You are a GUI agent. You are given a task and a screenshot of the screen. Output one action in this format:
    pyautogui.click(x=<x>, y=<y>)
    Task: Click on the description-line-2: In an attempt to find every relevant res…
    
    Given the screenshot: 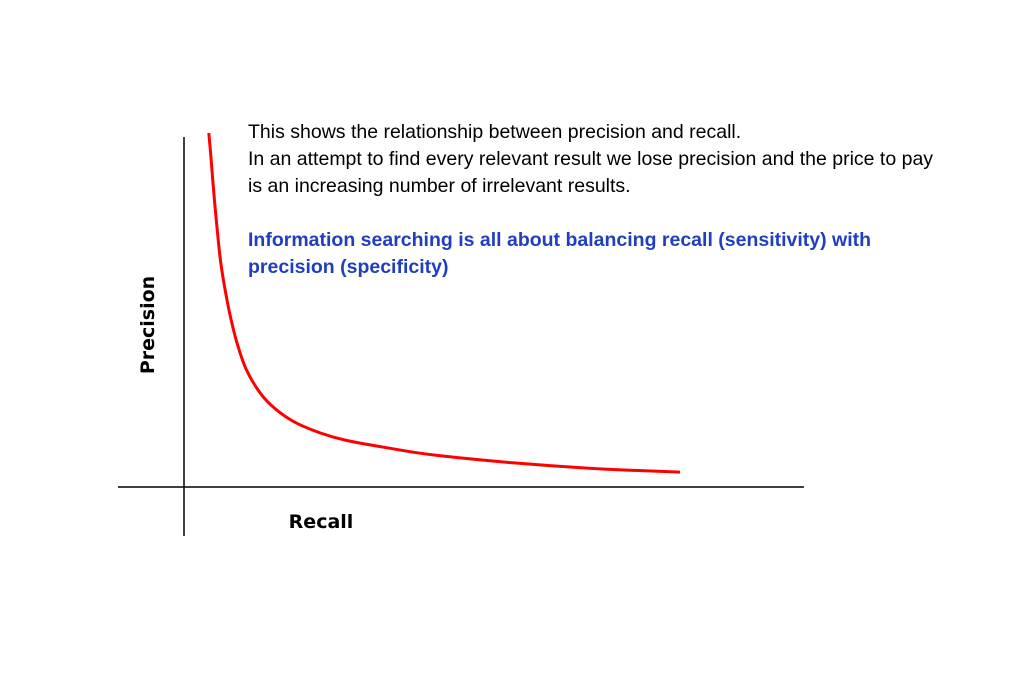 What is the action you would take?
    pyautogui.click(x=591, y=172)
    